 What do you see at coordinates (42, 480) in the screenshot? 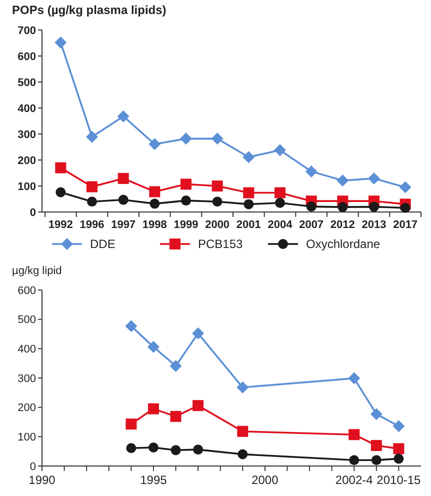
I see `x-tick-label: 1990` at bounding box center [42, 480].